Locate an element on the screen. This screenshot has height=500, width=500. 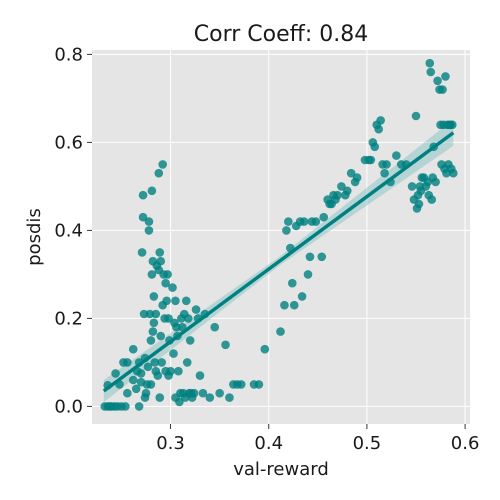
y-axis-ticks: 0.0 0.2 0.4 0.6 0.8 is located at coordinates (73, 230).